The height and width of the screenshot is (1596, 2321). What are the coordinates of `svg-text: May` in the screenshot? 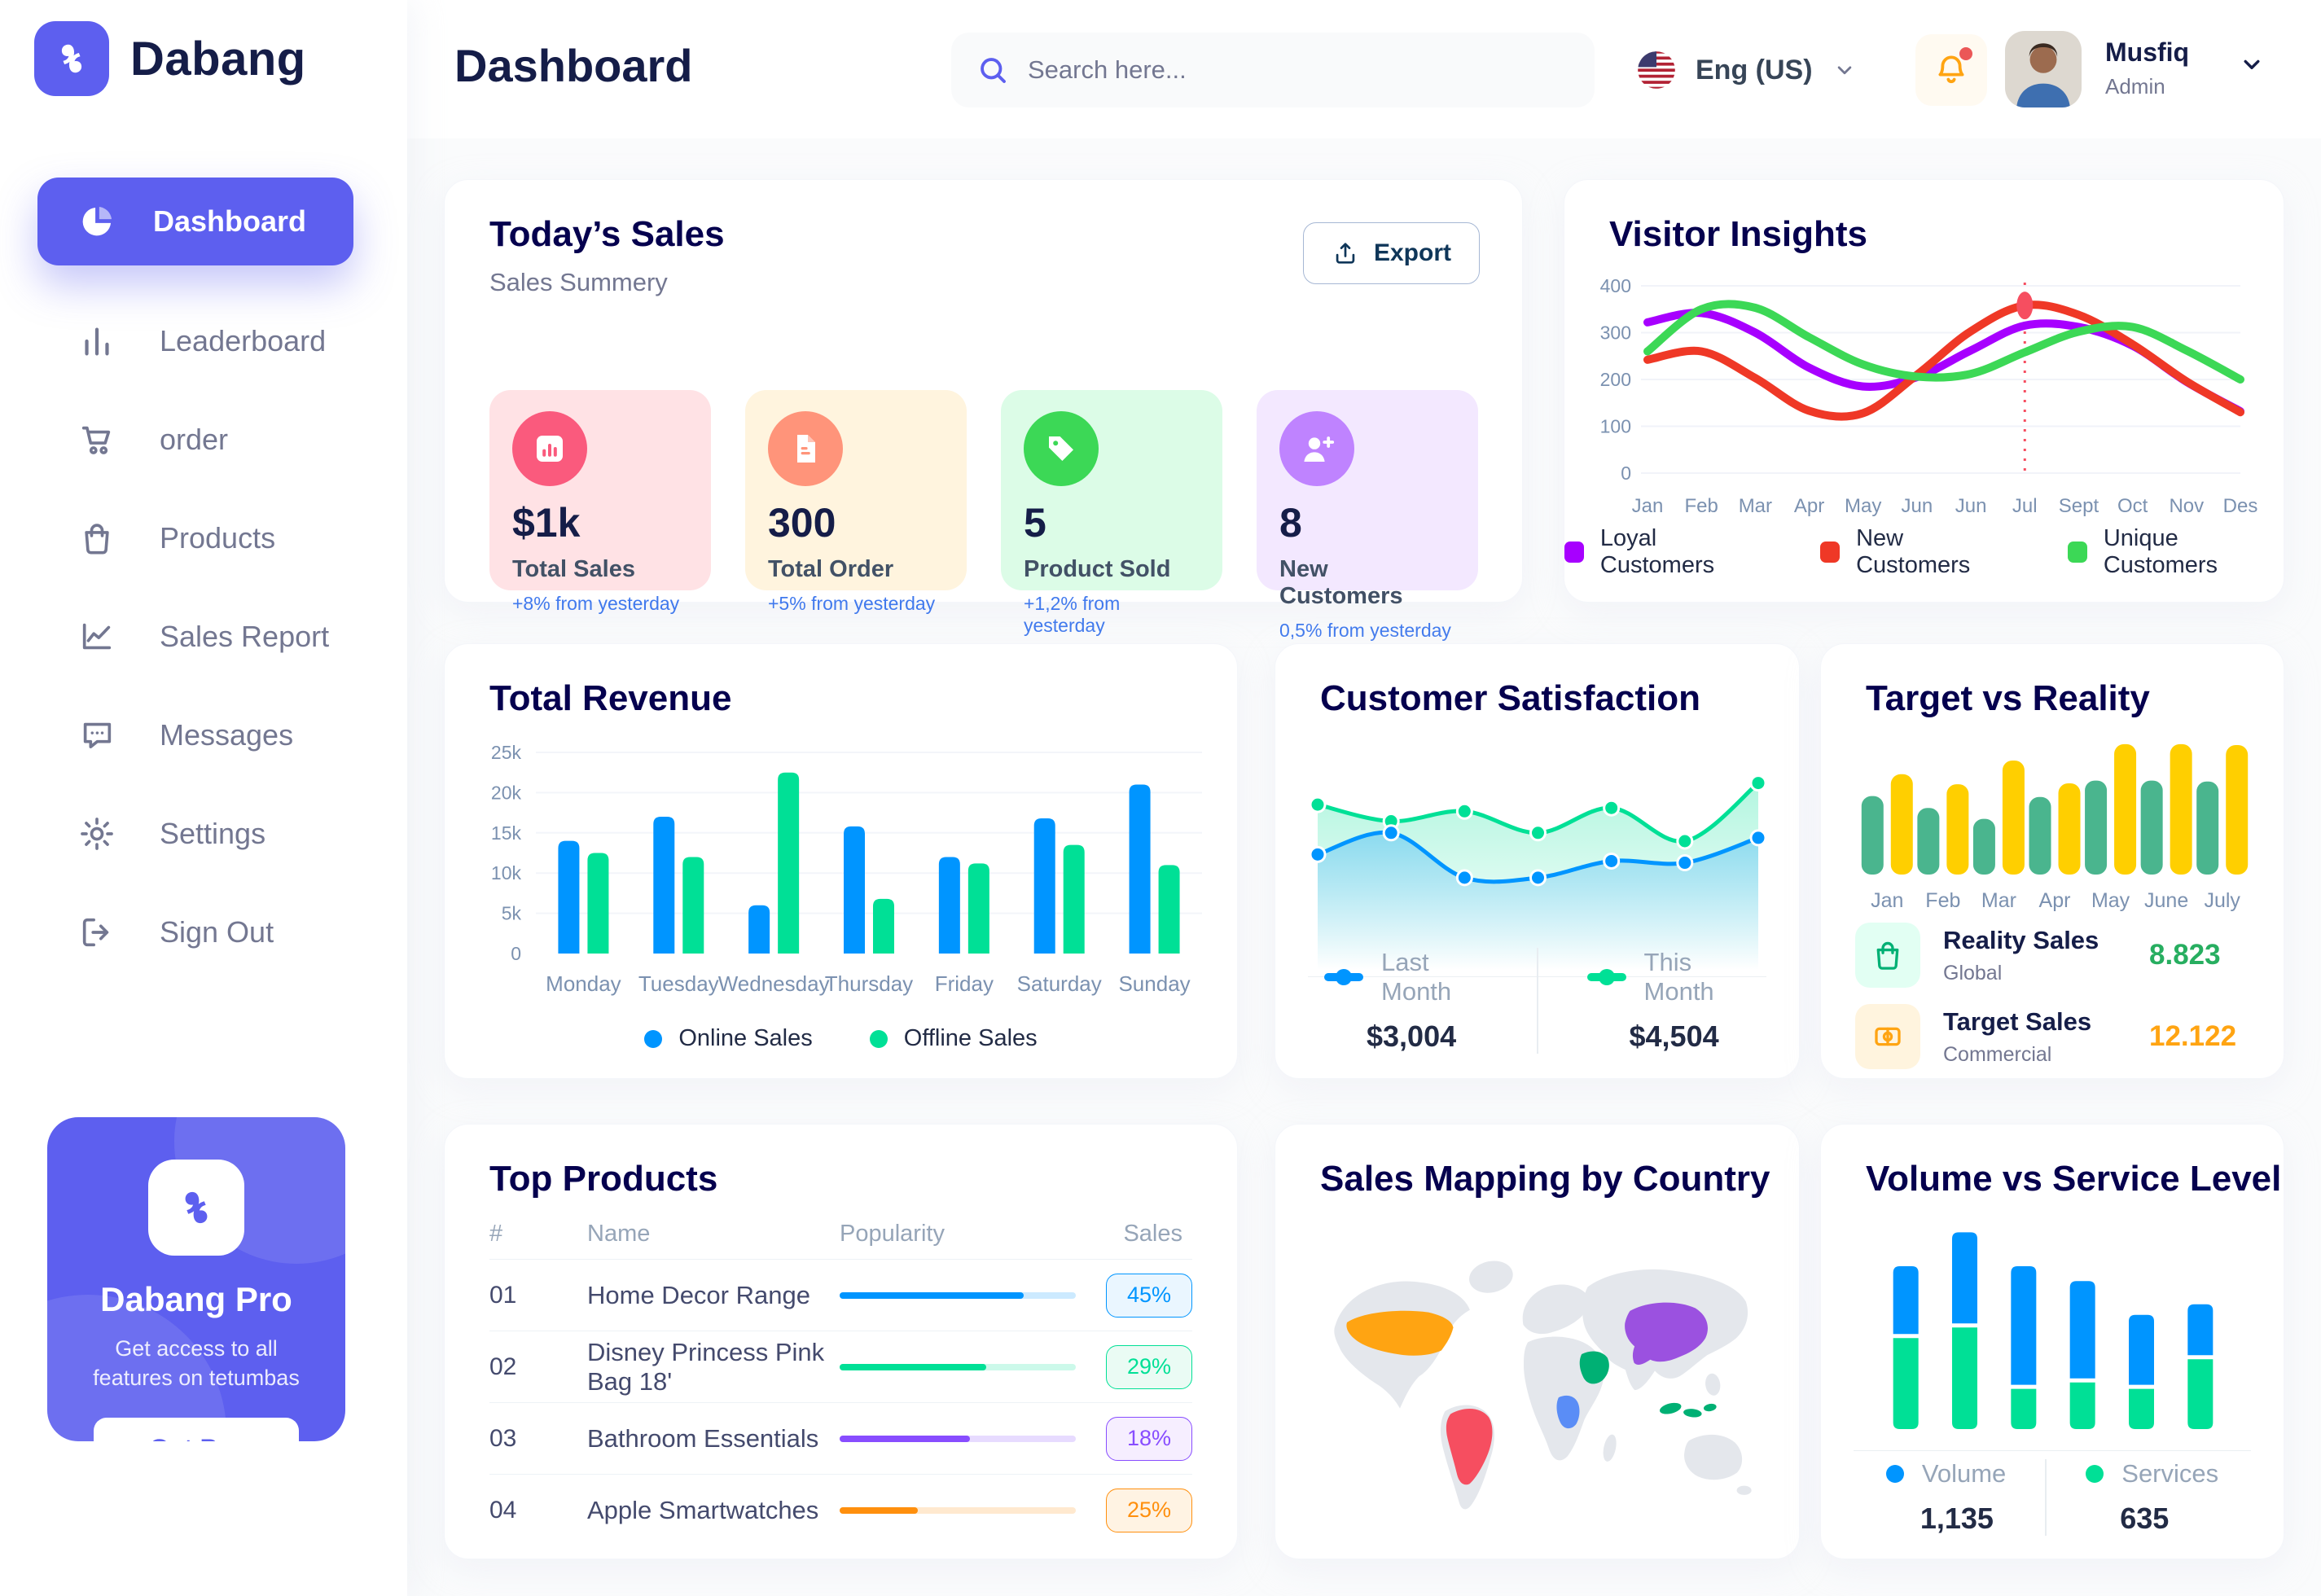 It's located at (1863, 506).